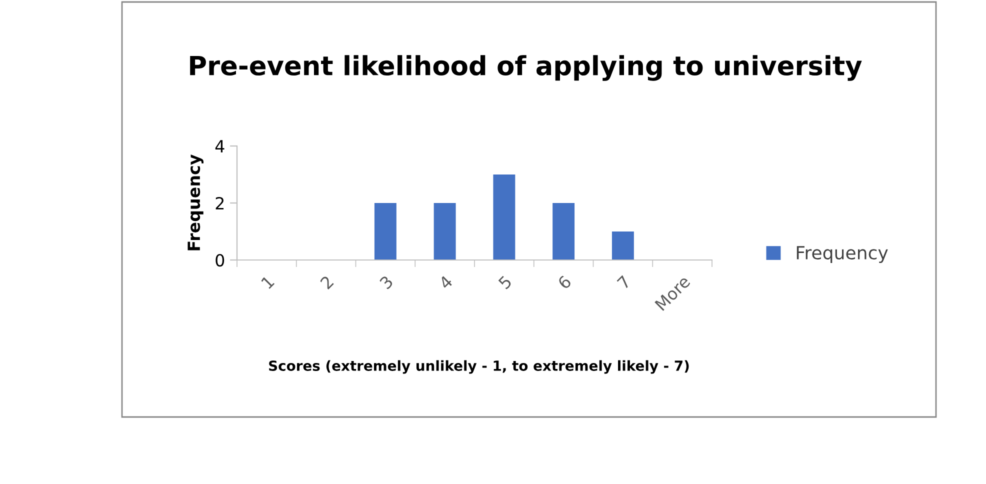  What do you see at coordinates (196, 202) in the screenshot?
I see `y-axis-title: Frequency` at bounding box center [196, 202].